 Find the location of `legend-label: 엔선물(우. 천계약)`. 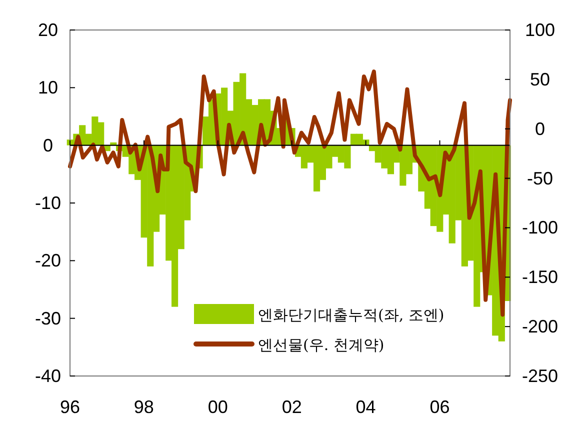

legend-label: 엔선물(우. 천계약) is located at coordinates (321, 345).